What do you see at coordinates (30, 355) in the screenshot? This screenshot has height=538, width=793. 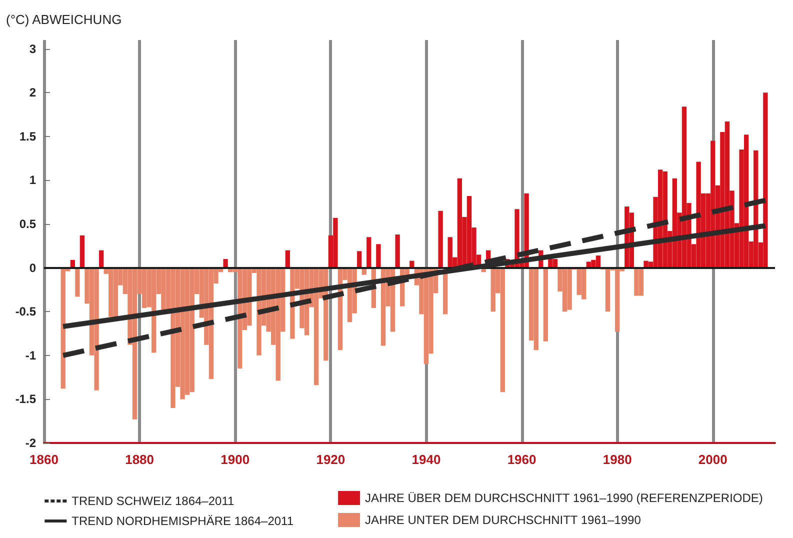 I see `y-tick-label: -1` at bounding box center [30, 355].